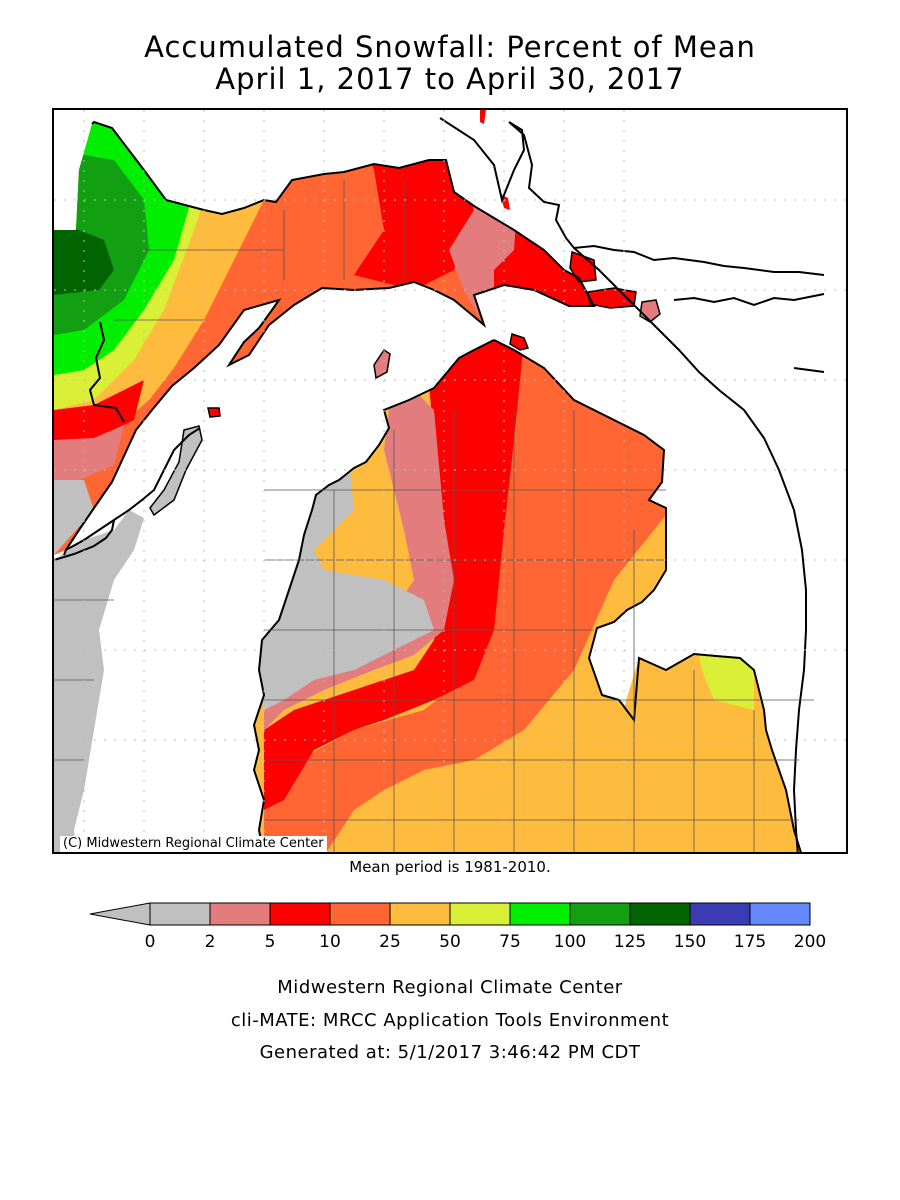  I want to click on legend-tick-label: 5, so click(270, 942).